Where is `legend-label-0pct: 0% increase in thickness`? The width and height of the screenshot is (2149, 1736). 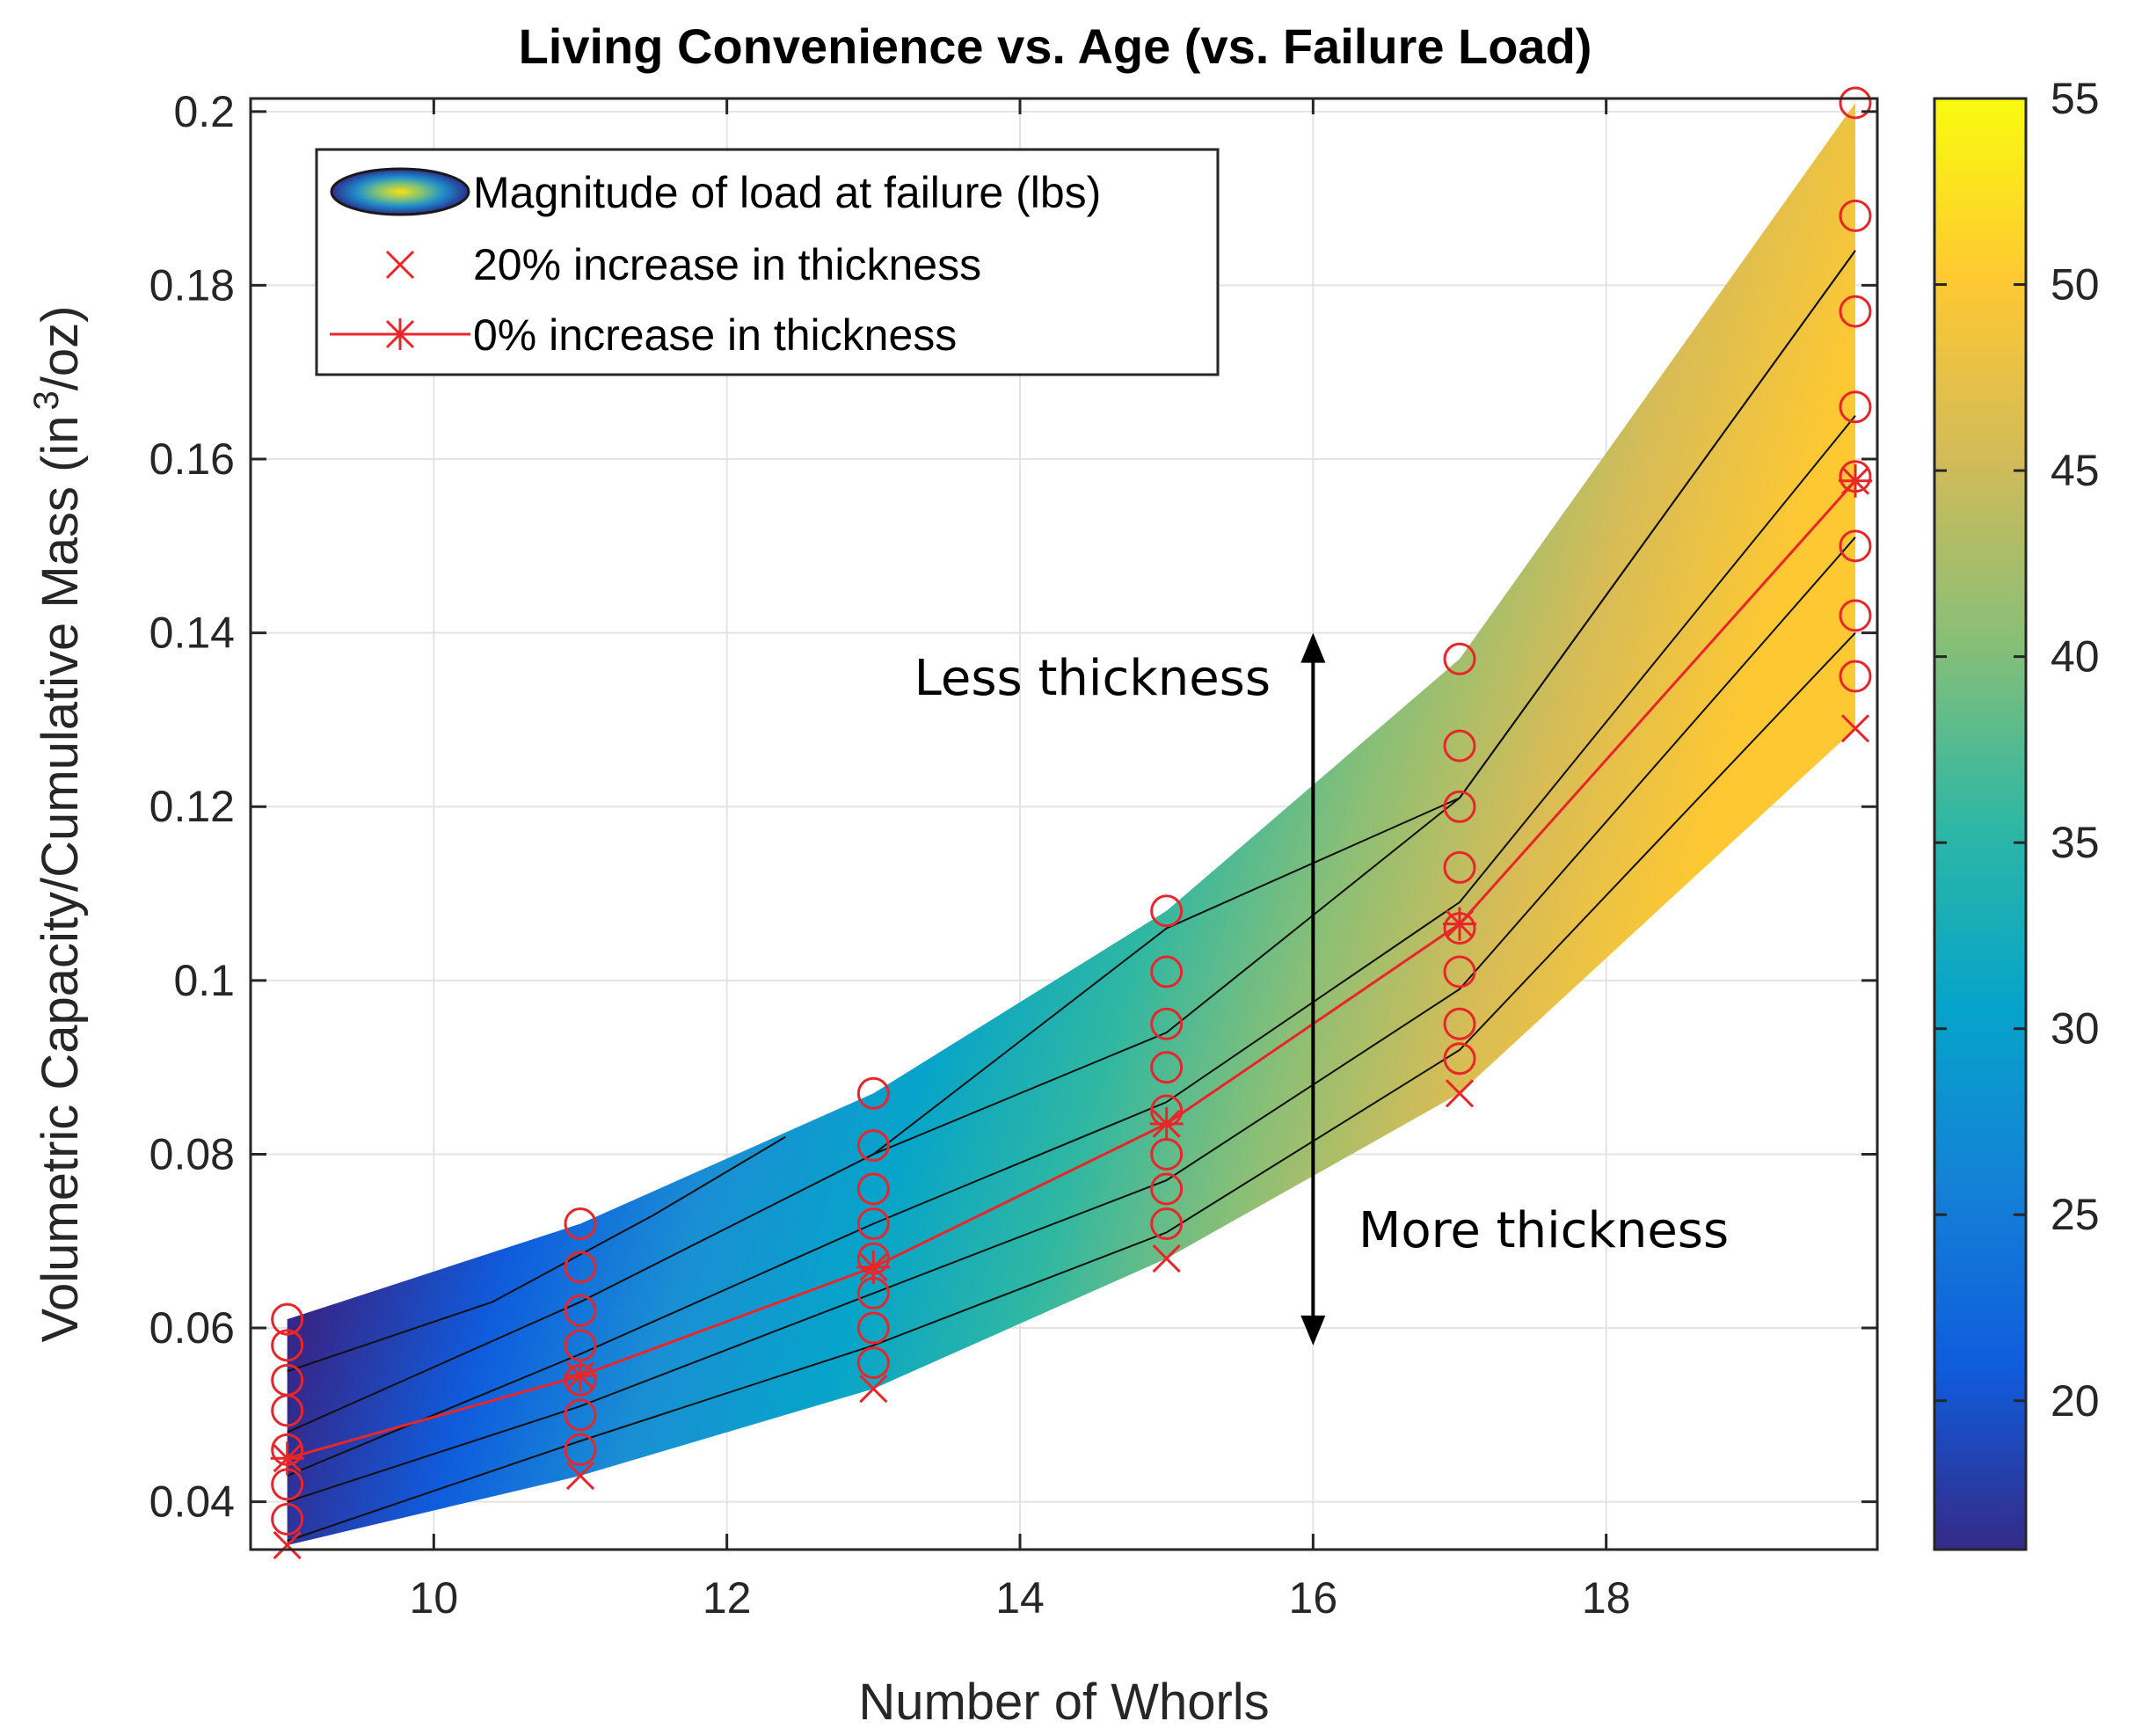
legend-label-0pct: 0% increase in thickness is located at coordinates (715, 335).